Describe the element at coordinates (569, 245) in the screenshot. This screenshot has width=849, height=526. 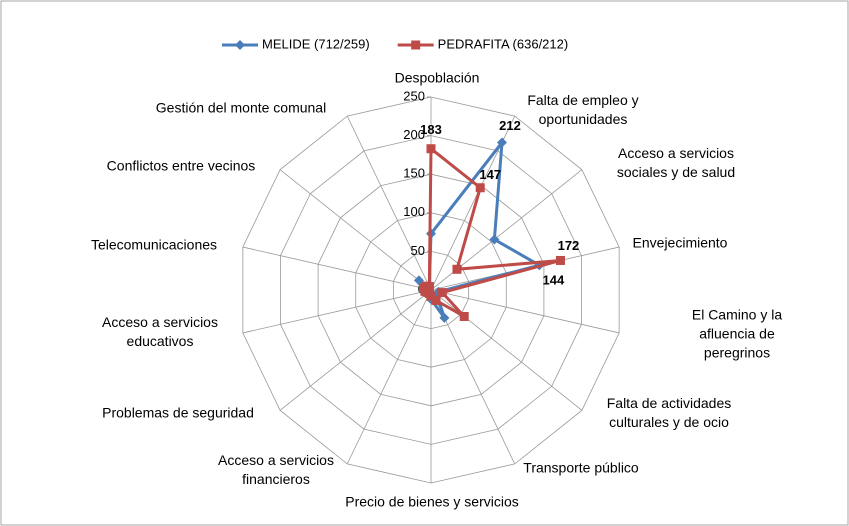
I see `data-label: 172` at that location.